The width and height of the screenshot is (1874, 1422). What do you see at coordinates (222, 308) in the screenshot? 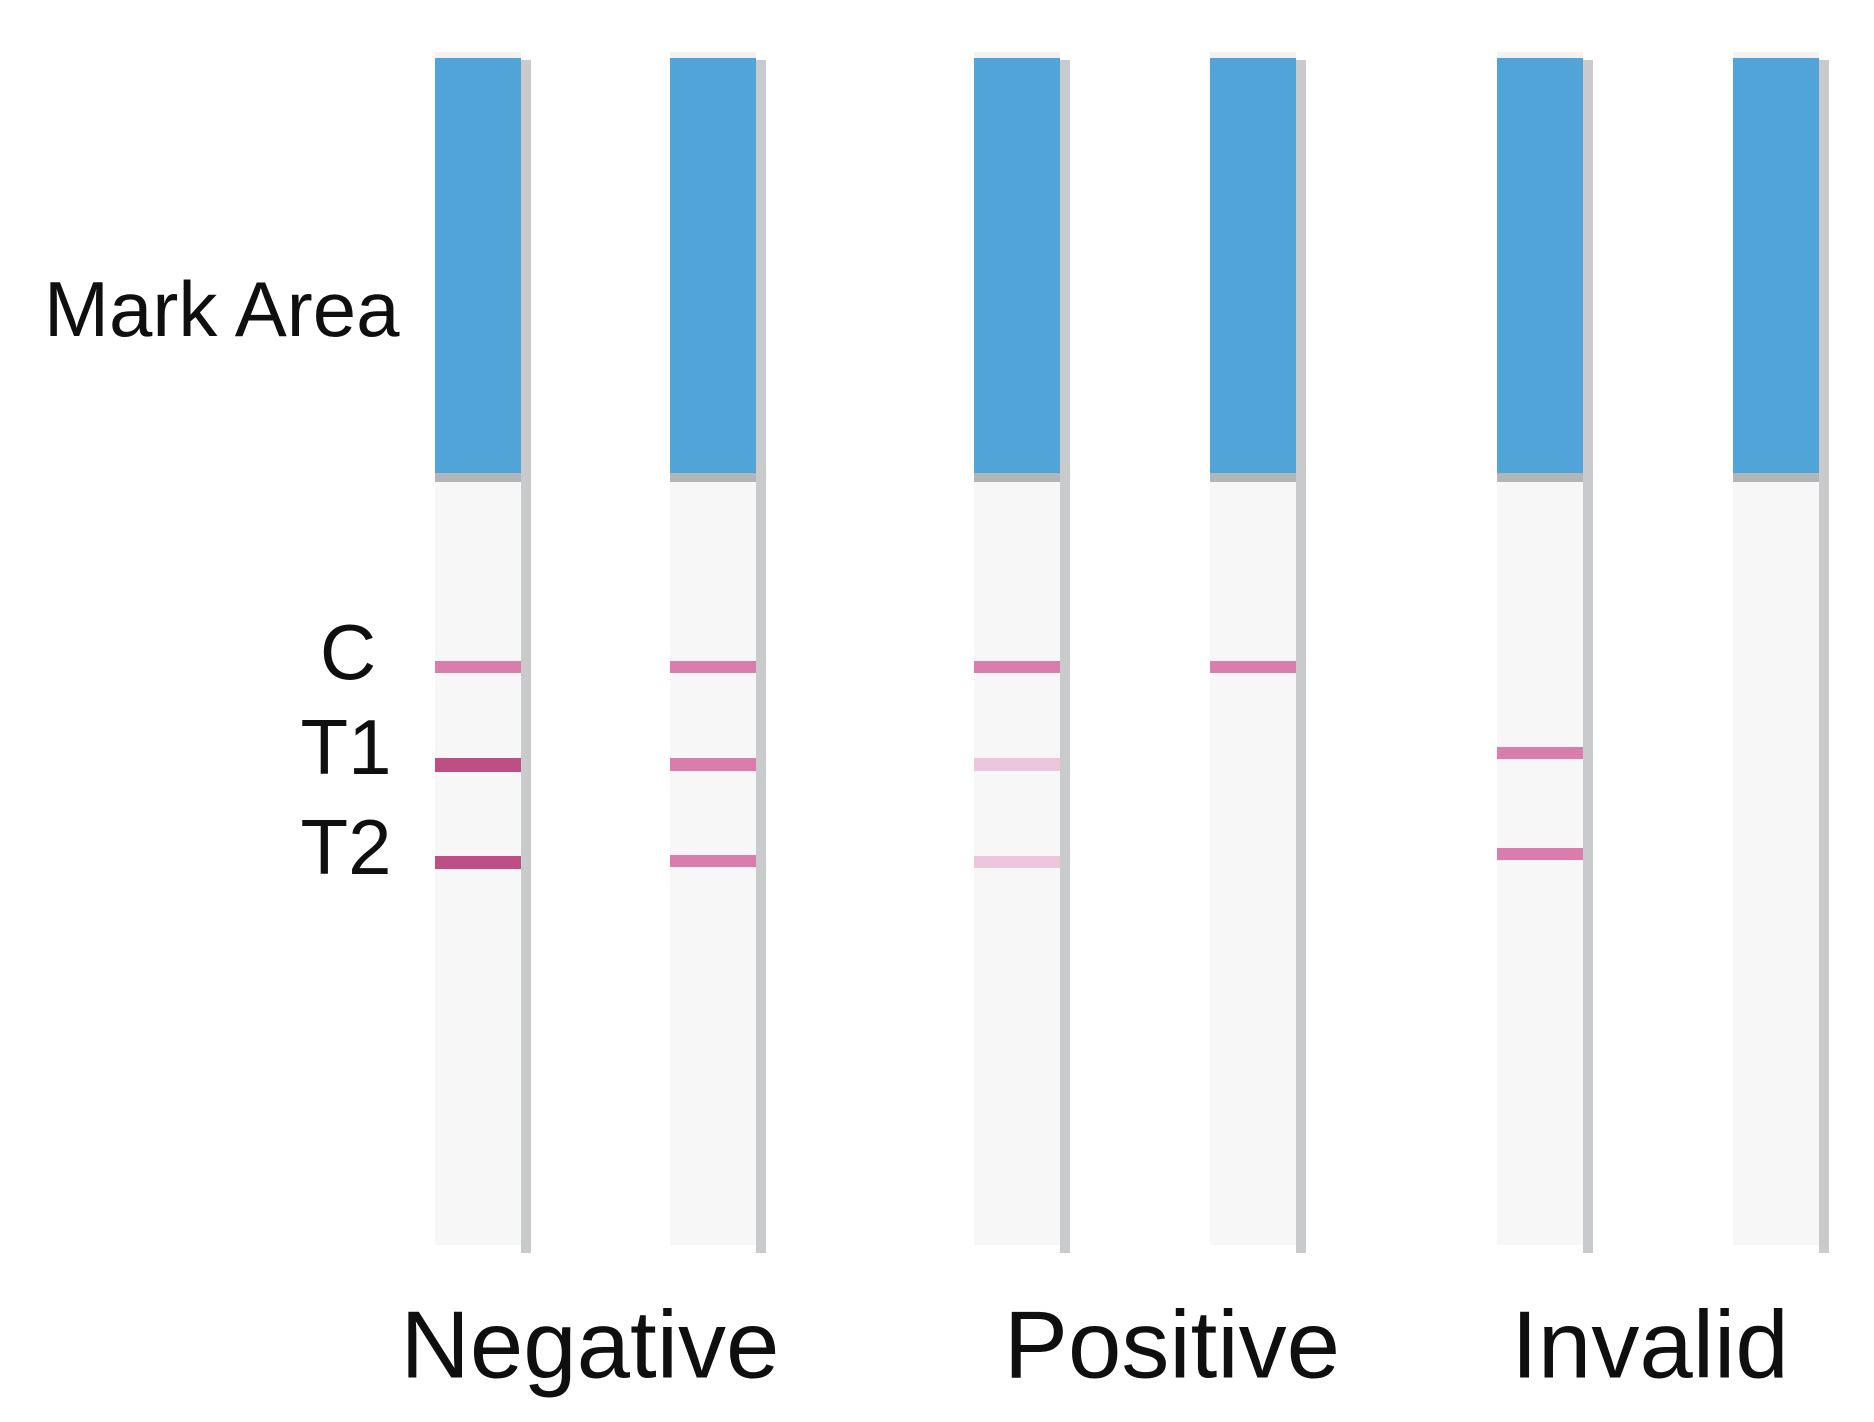
I see `mark-area-label: Mark Area` at bounding box center [222, 308].